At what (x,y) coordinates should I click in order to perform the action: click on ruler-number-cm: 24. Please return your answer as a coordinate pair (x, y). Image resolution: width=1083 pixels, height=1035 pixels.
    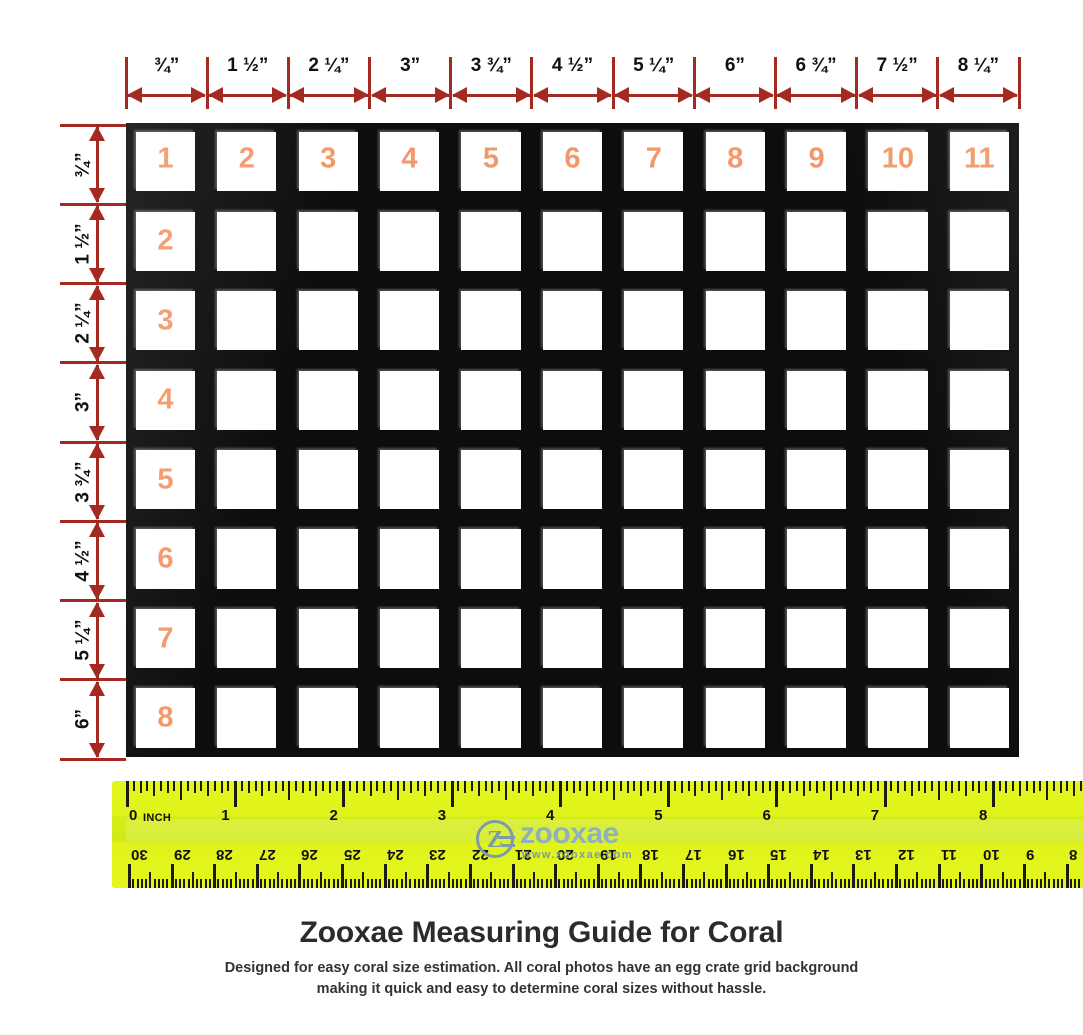
    Looking at the image, I should click on (395, 854).